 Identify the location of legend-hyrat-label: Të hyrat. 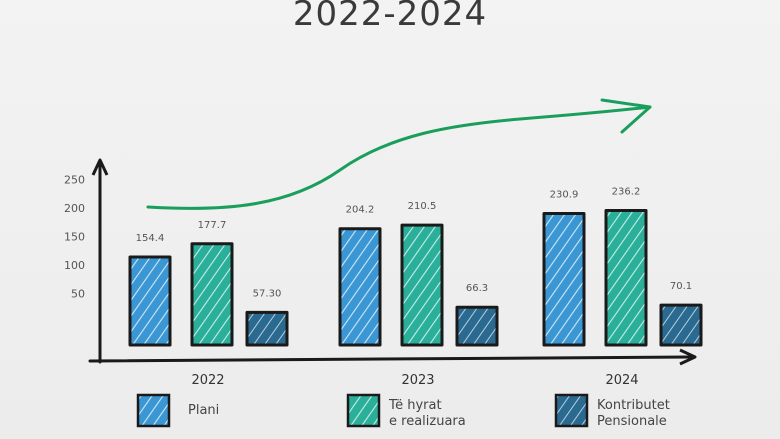
(415, 405).